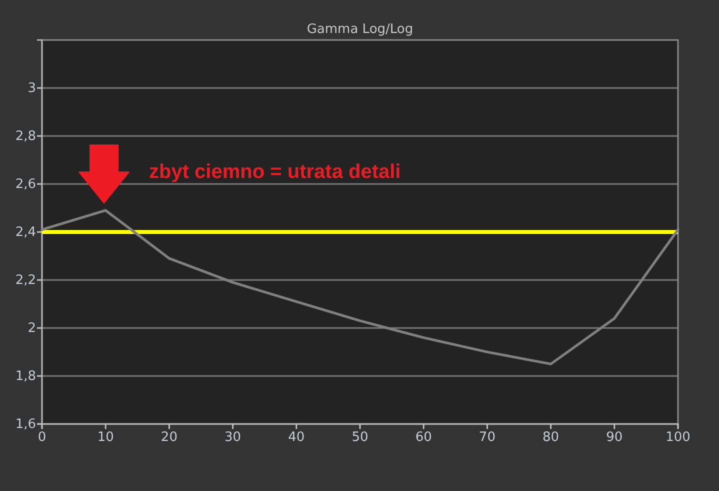 The width and height of the screenshot is (719, 491). Describe the element at coordinates (25, 136) in the screenshot. I see `y-tick-label: 2,8` at that location.